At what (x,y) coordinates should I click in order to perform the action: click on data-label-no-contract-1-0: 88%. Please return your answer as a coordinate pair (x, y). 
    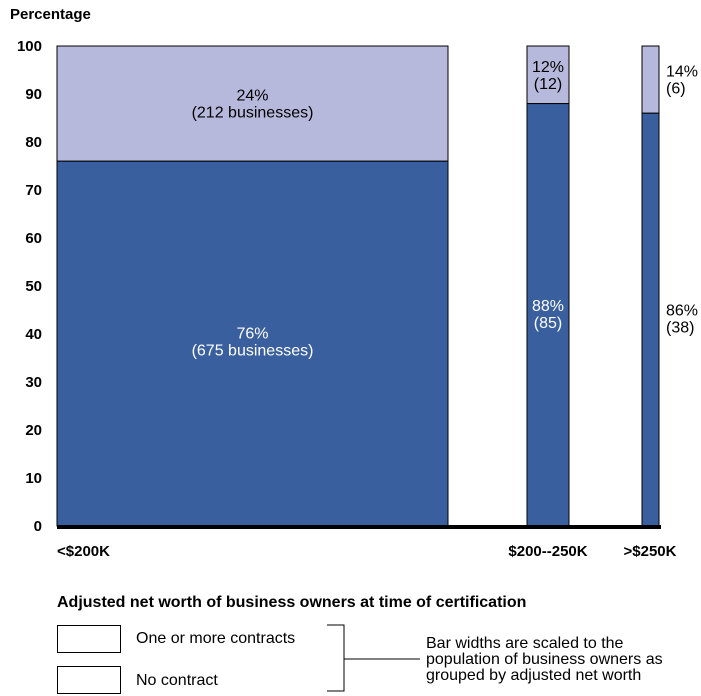
    Looking at the image, I should click on (548, 306).